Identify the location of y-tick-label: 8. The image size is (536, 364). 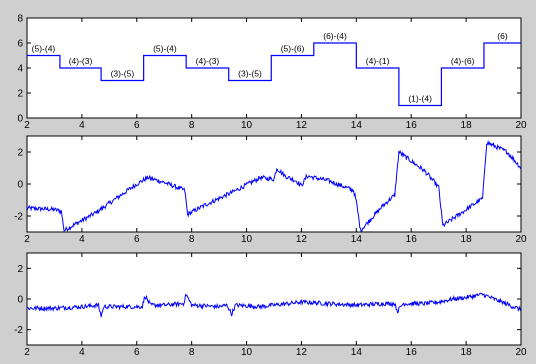
(20, 19).